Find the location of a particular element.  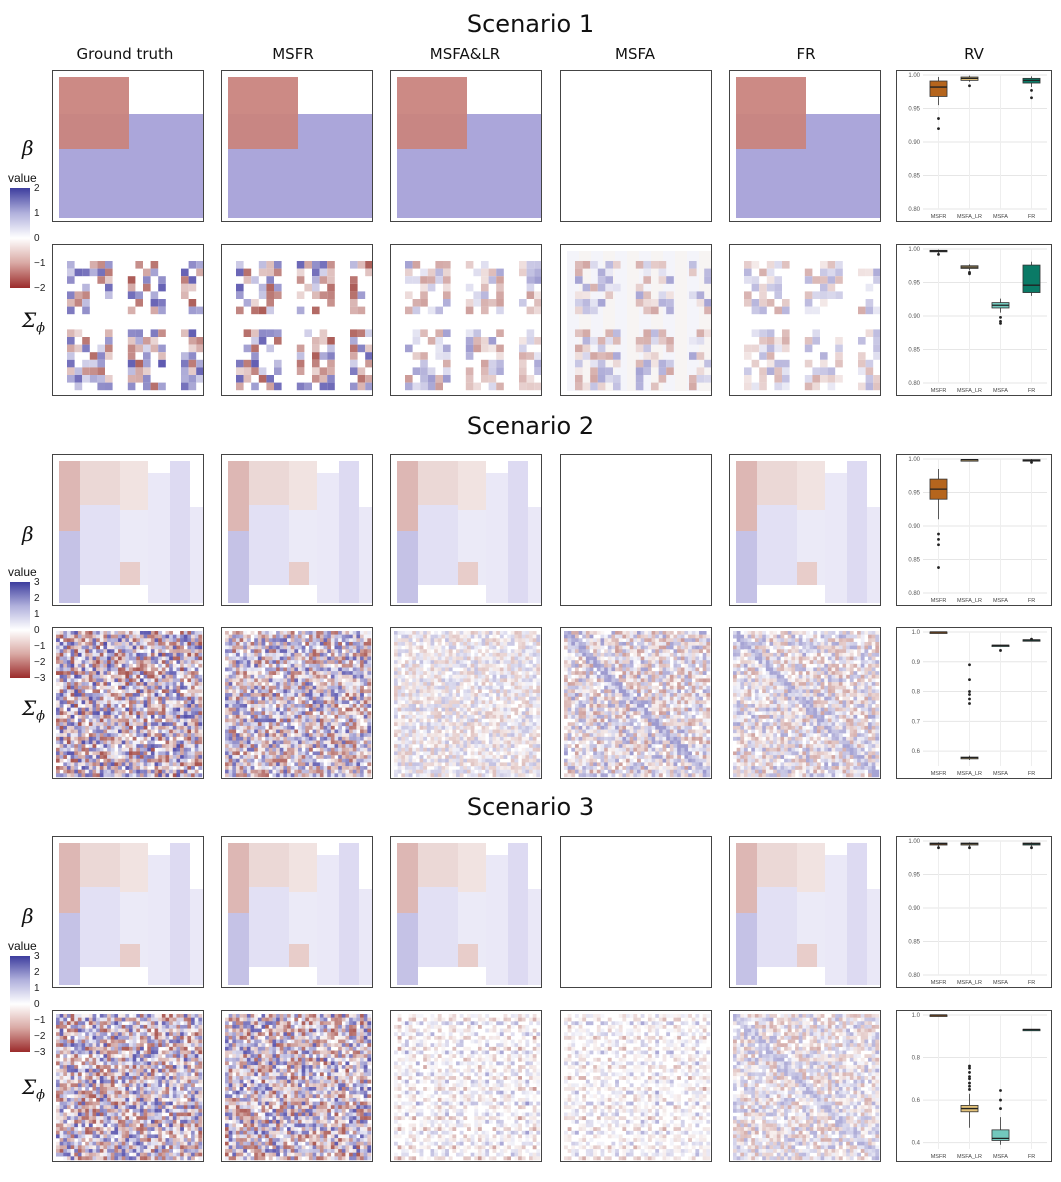

heatmap-svg is located at coordinates (300, 147).